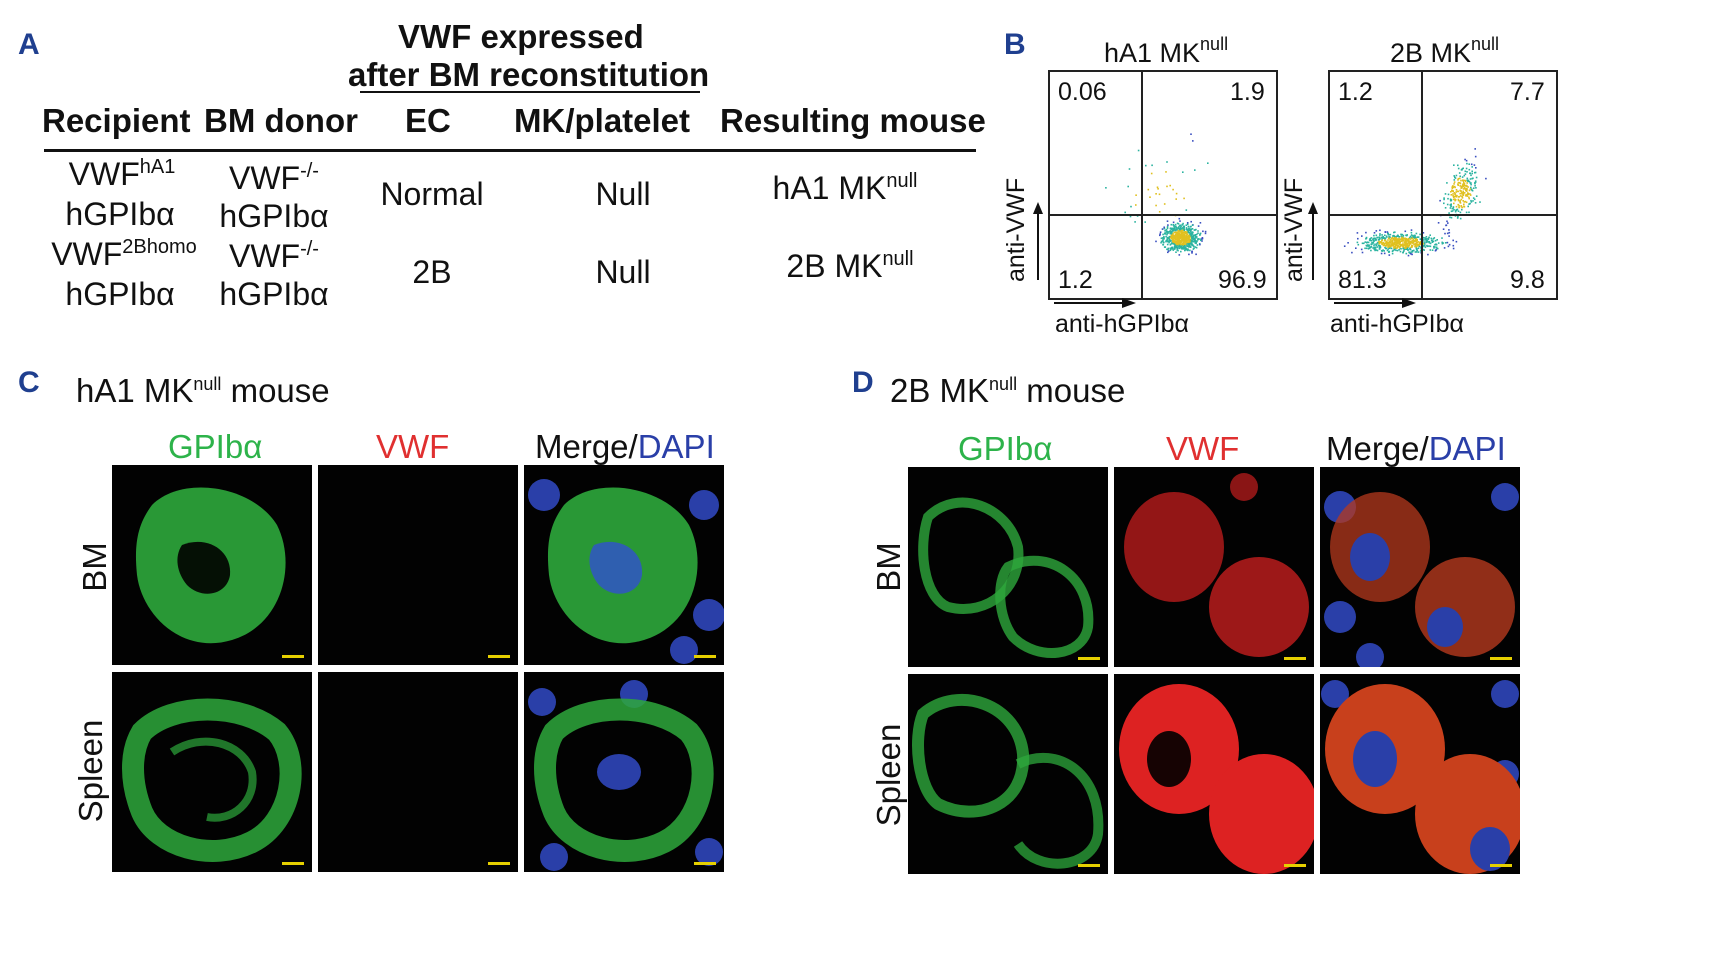 The height and width of the screenshot is (971, 1726). What do you see at coordinates (428, 120) in the screenshot?
I see `header-ec: EC` at bounding box center [428, 120].